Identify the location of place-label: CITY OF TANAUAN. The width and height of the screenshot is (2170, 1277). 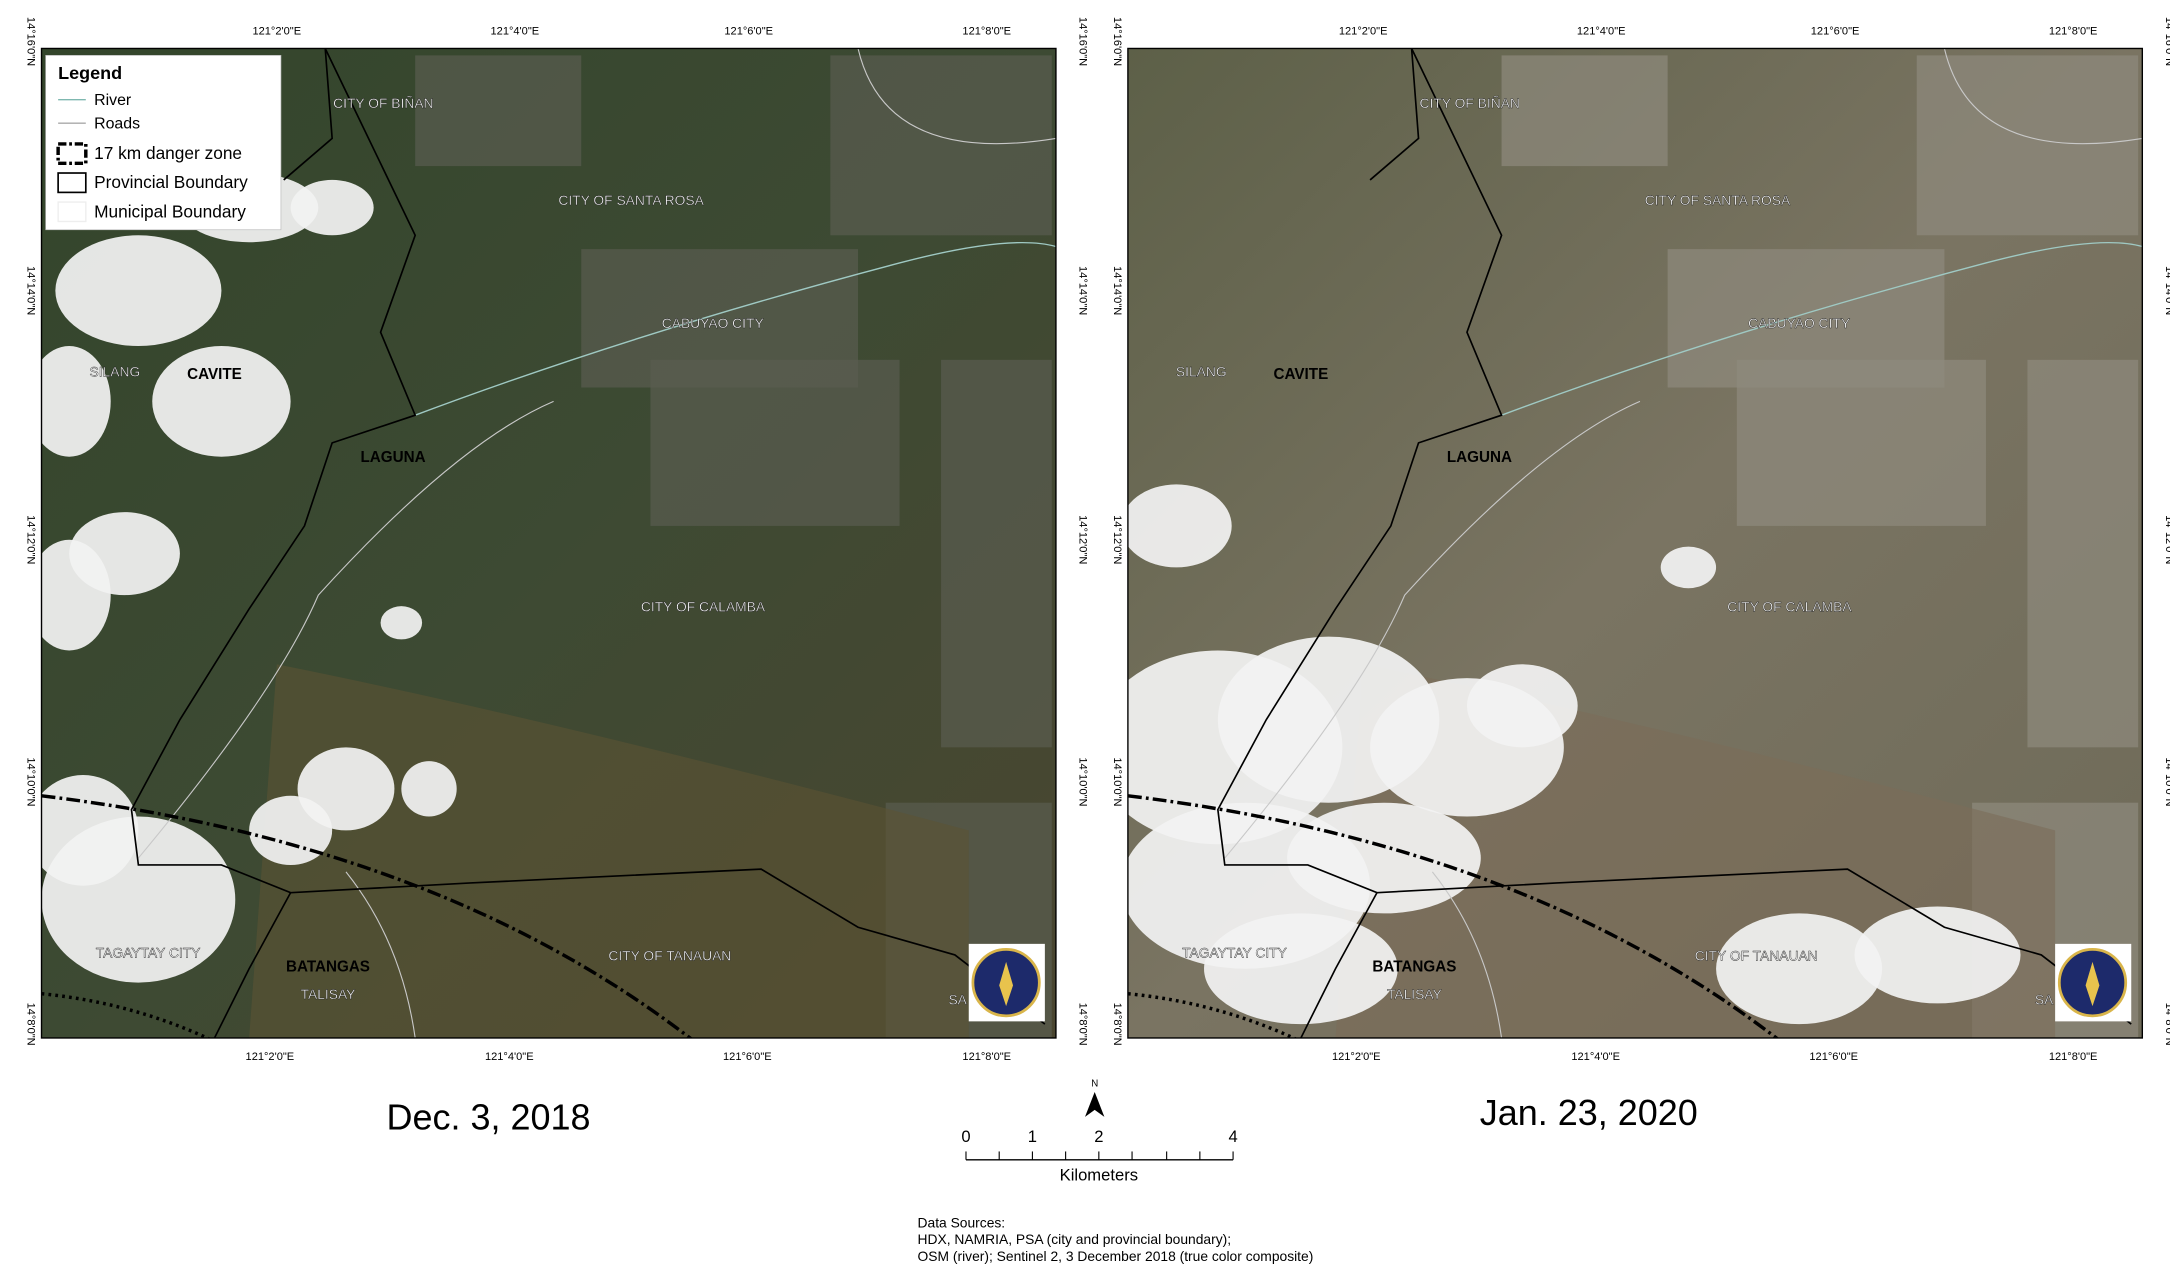
(669, 955).